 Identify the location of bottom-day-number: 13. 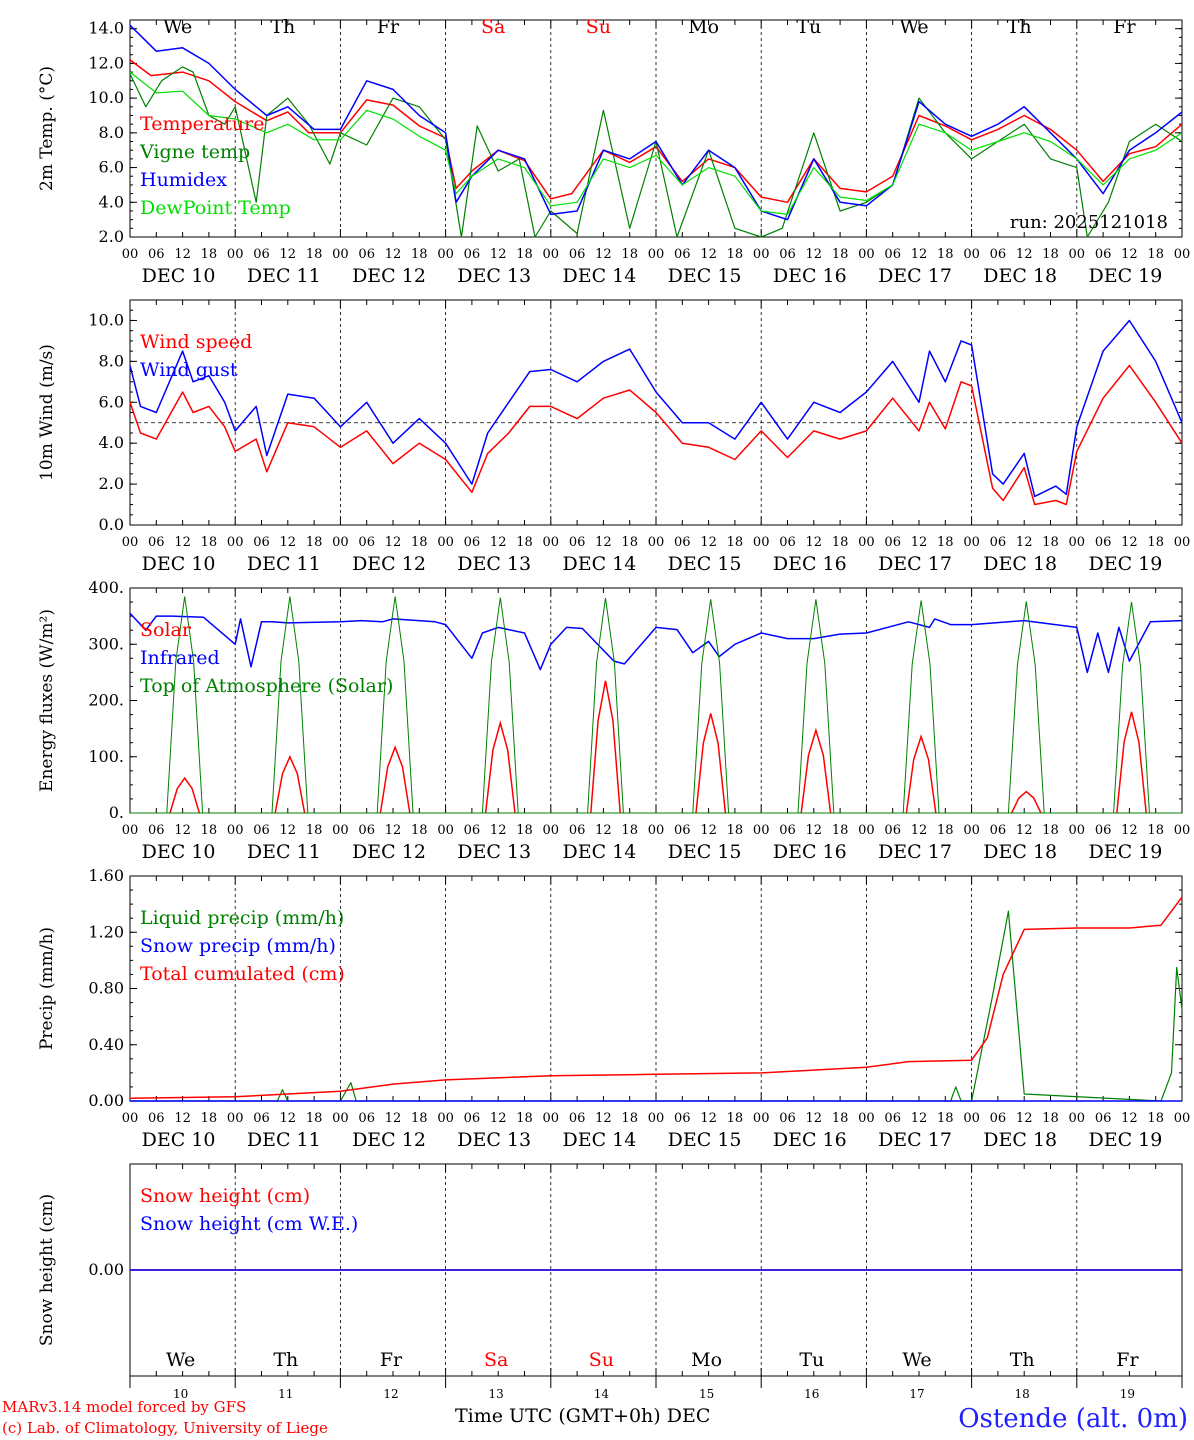
(496, 1394).